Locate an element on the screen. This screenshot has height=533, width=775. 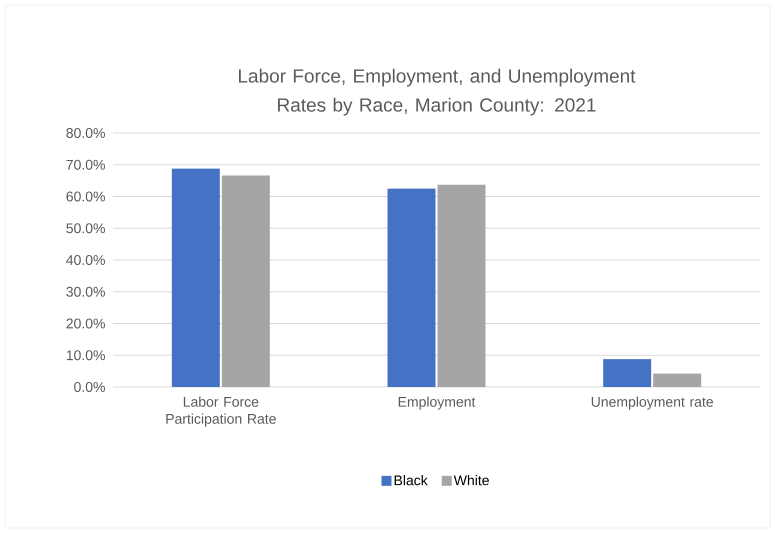
x-tick-label: Unemployment rate is located at coordinates (653, 403).